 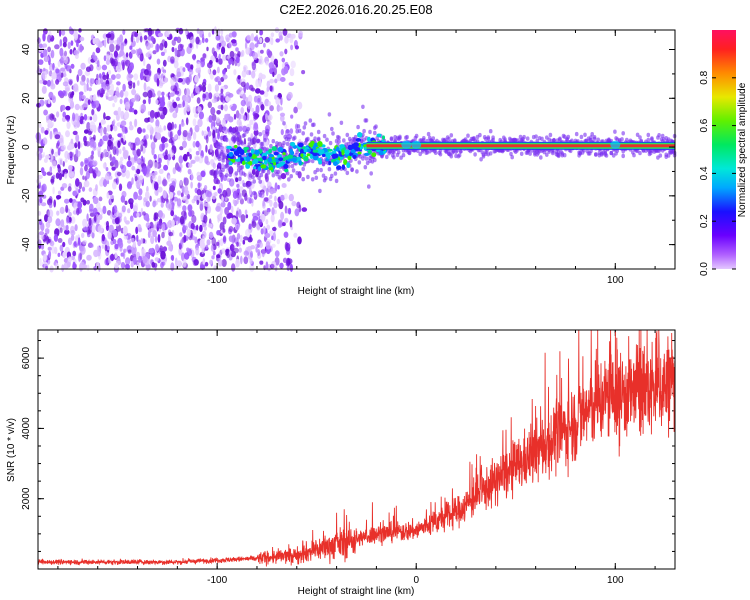 I want to click on colorbar-tick-label: 0.0, so click(x=704, y=269).